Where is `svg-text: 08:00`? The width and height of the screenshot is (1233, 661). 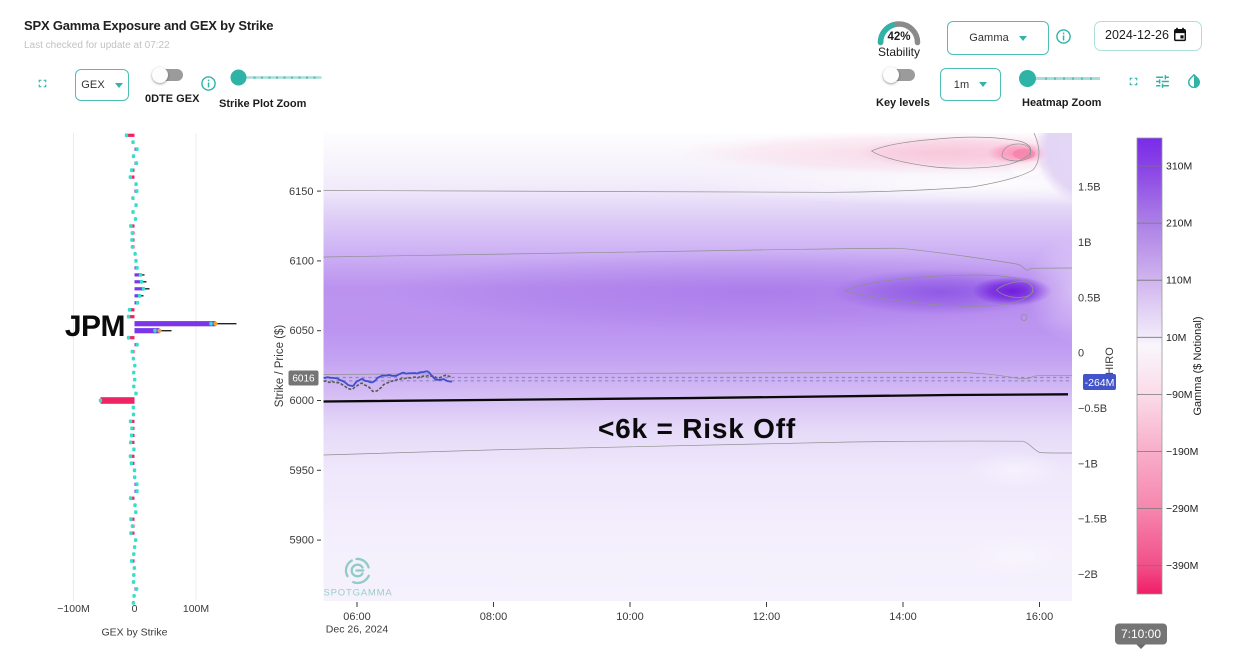
svg-text: 08:00 is located at coordinates (494, 617).